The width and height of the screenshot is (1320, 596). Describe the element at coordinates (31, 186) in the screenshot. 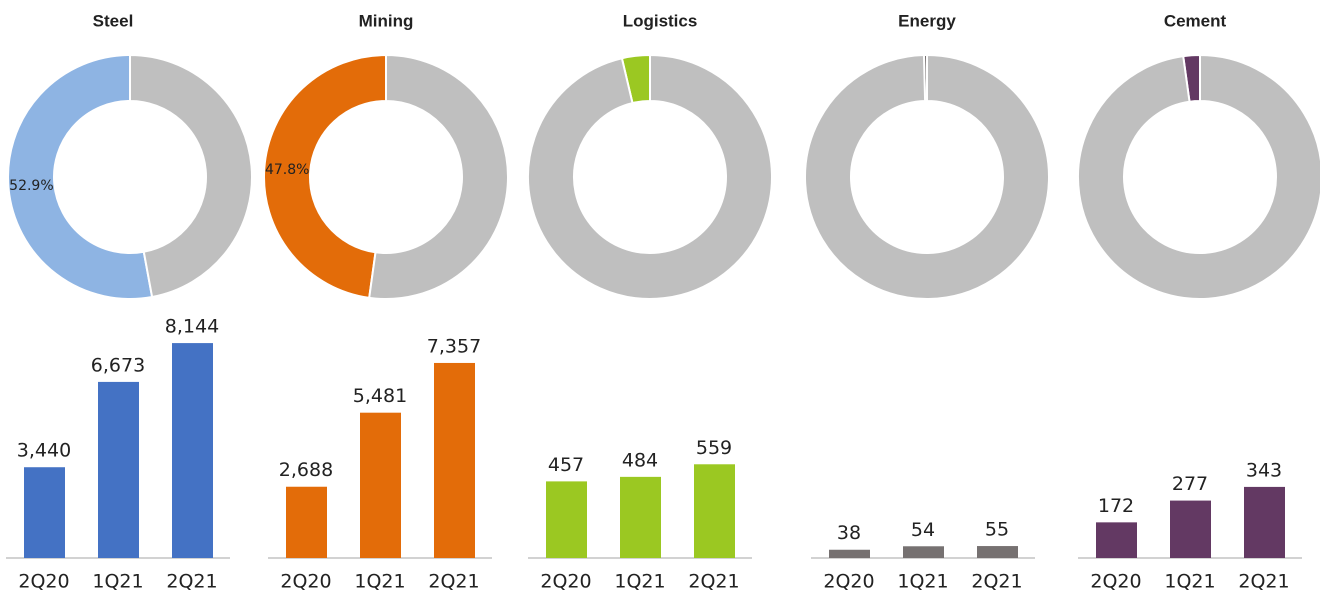

I see `slice-label: 52.9%` at that location.